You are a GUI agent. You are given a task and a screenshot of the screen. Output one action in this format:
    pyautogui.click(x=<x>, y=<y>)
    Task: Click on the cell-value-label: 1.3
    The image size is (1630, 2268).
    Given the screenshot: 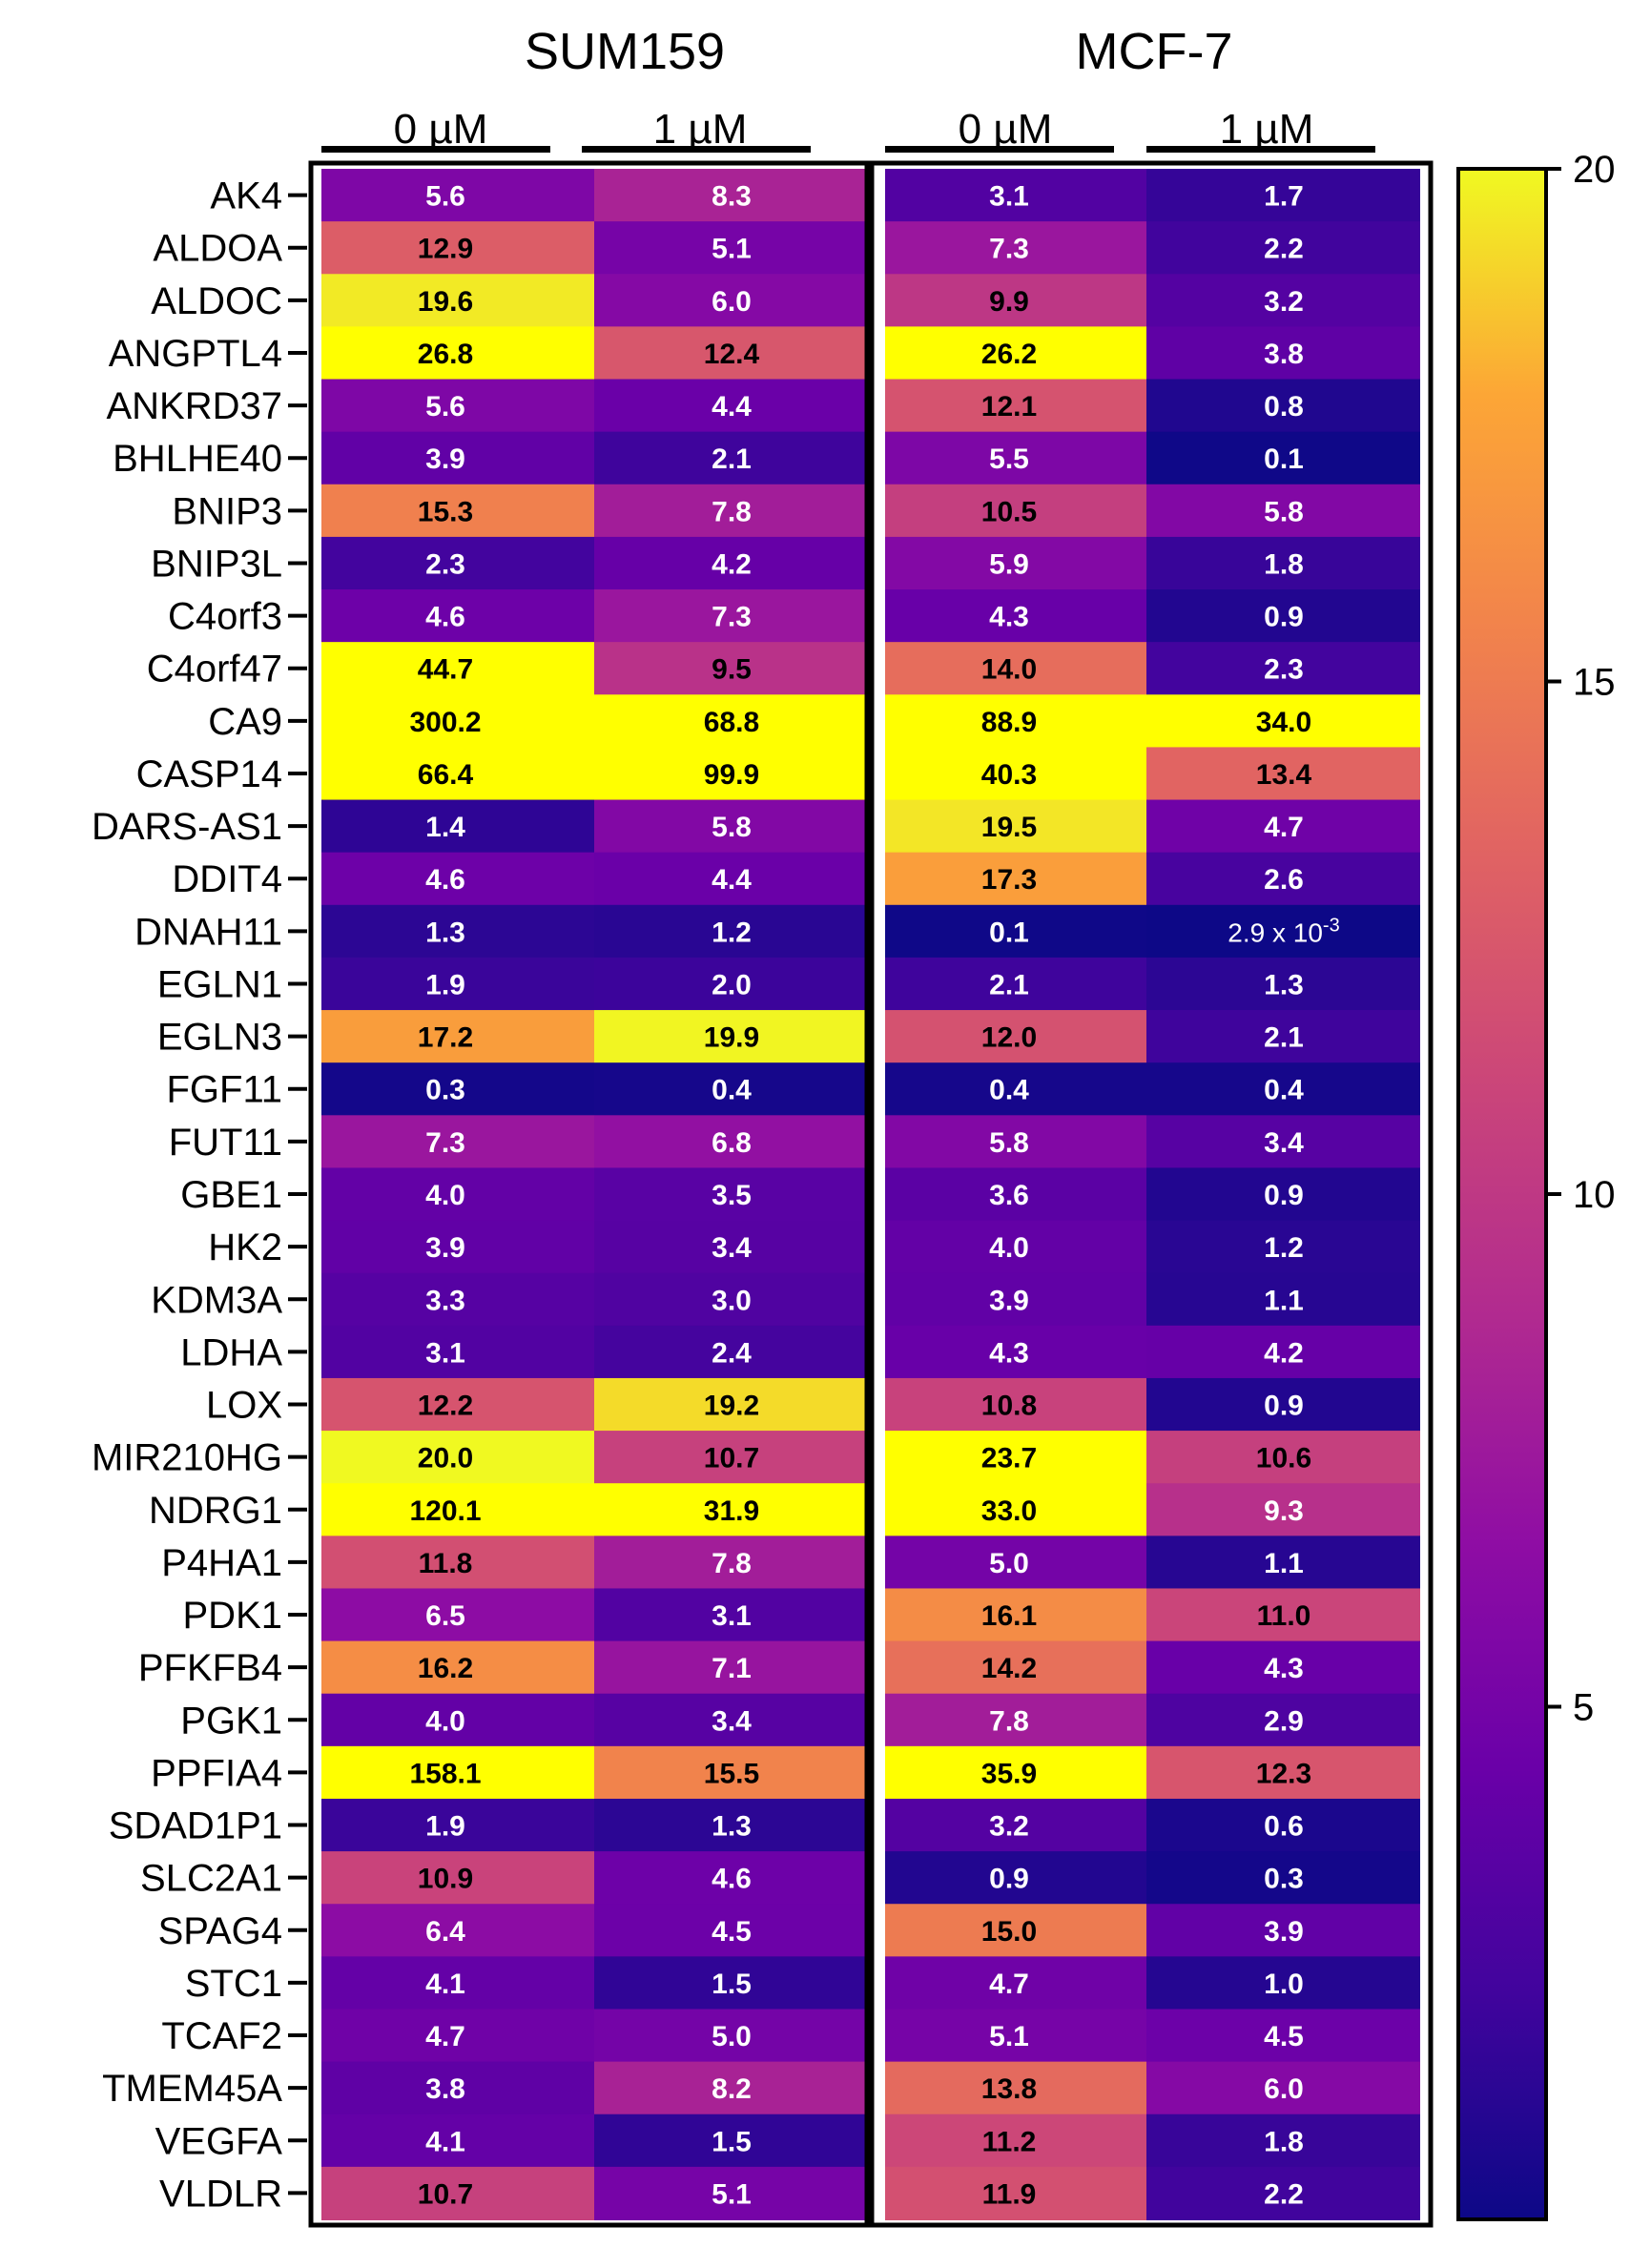 What is the action you would take?
    pyautogui.click(x=732, y=1827)
    